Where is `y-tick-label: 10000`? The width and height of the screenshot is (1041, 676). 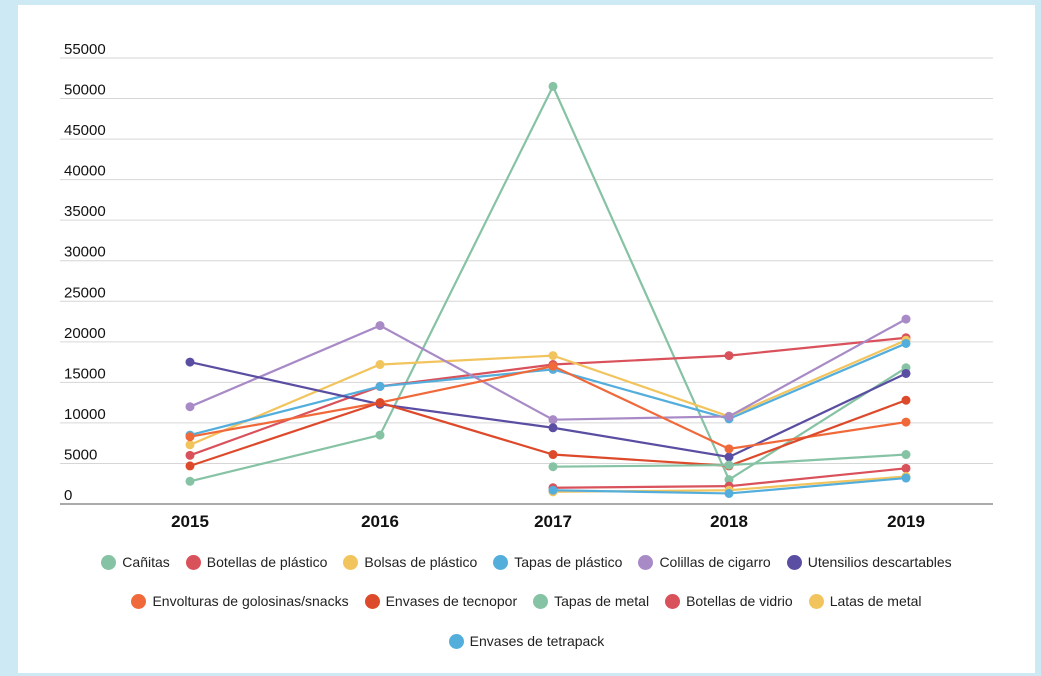
y-tick-label: 10000 is located at coordinates (85, 414).